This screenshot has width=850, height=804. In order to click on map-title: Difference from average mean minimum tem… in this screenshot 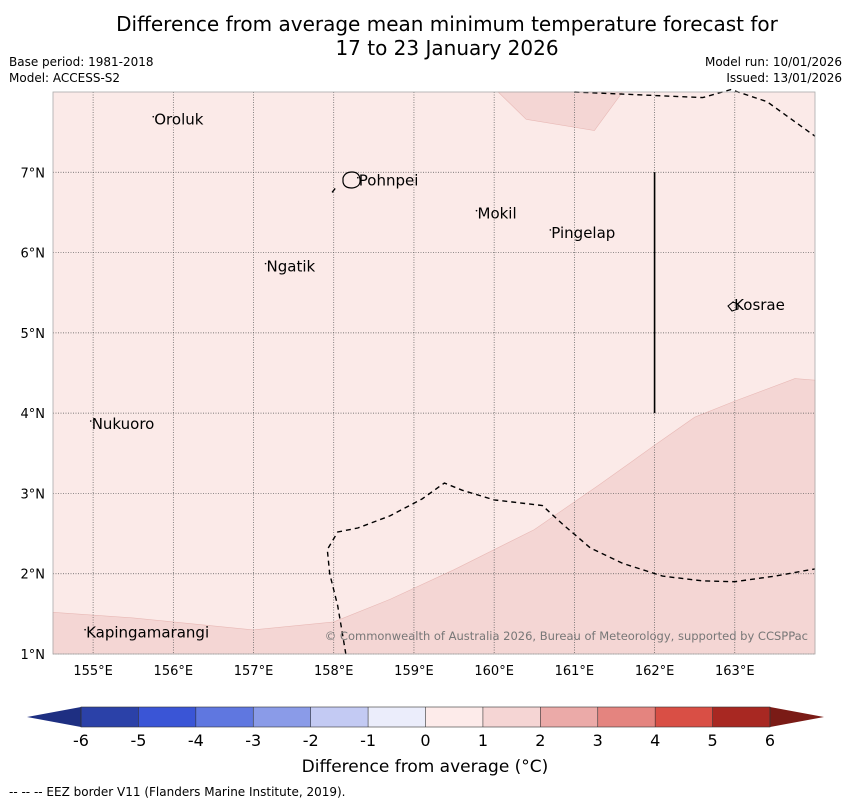, I will do `click(425, 36)`.